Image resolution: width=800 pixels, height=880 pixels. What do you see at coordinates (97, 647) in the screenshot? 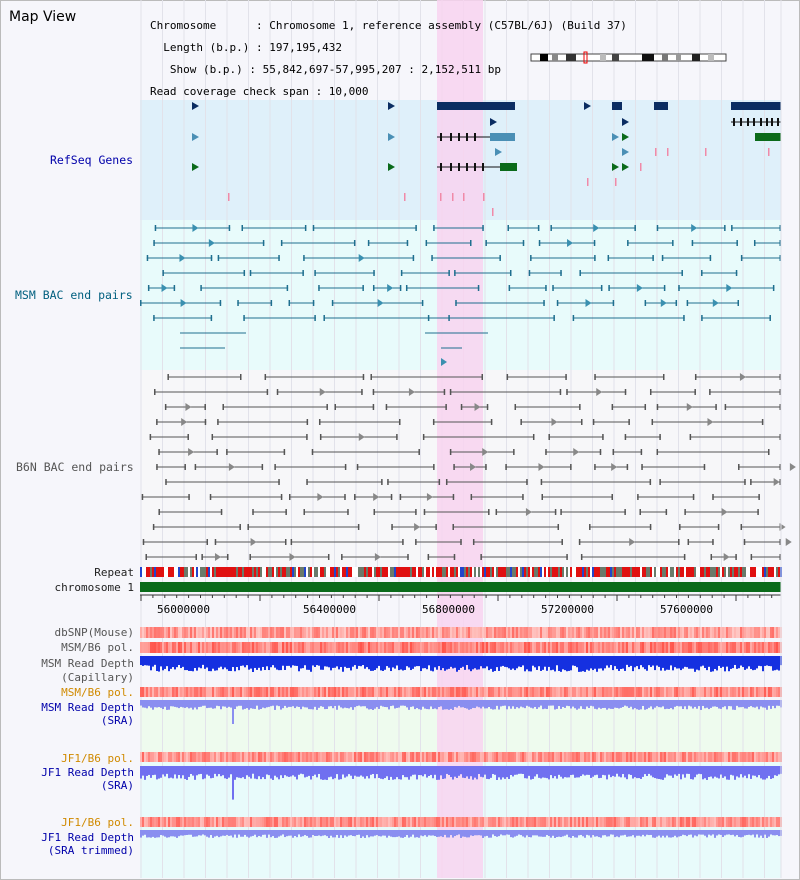
I see `track-label-msm-b6-pol: MSM/B6 pol.` at bounding box center [97, 647].